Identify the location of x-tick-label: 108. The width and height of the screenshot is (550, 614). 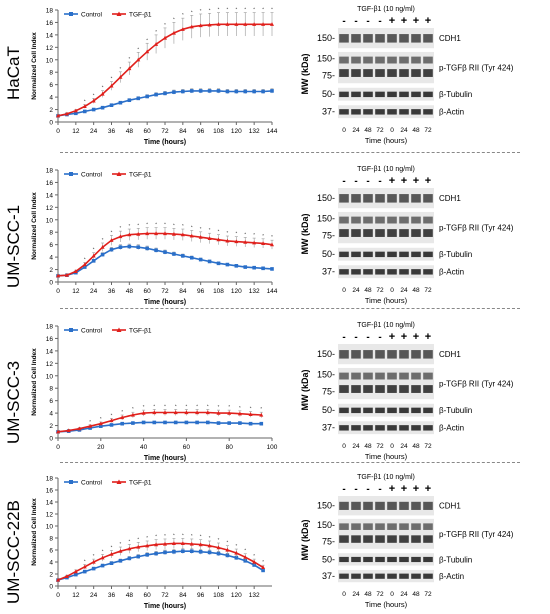
(218, 131).